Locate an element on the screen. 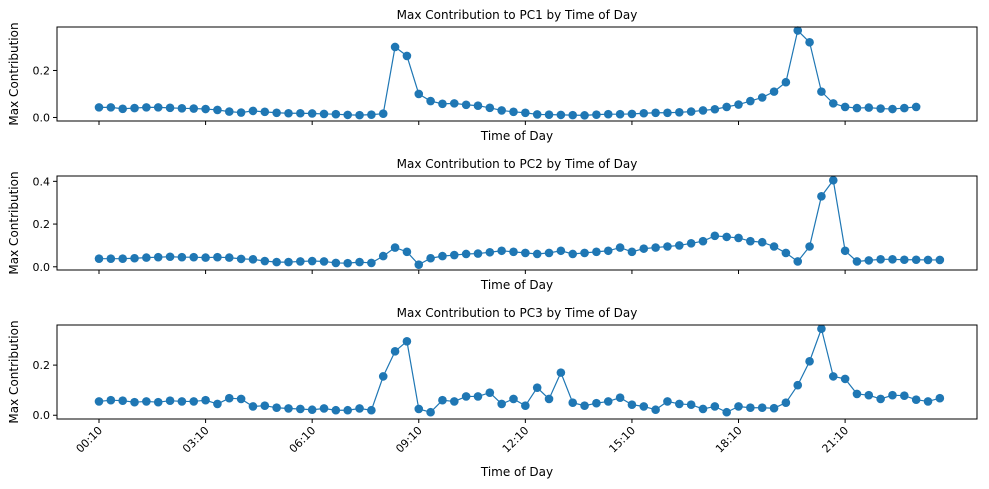 This screenshot has height=489, width=989. x-tick-label: 09:10 is located at coordinates (409, 440).